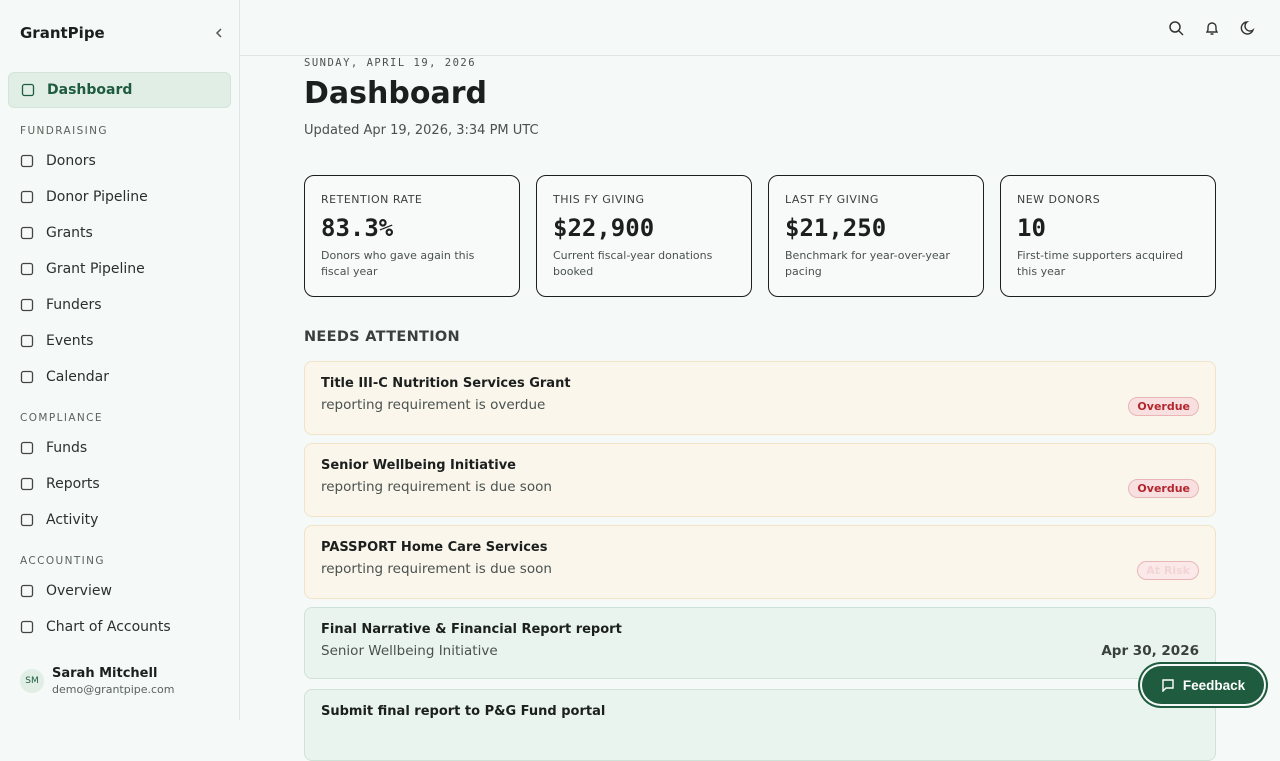 Image resolution: width=1280 pixels, height=761 pixels. I want to click on nav-item: Calendar, so click(119, 377).